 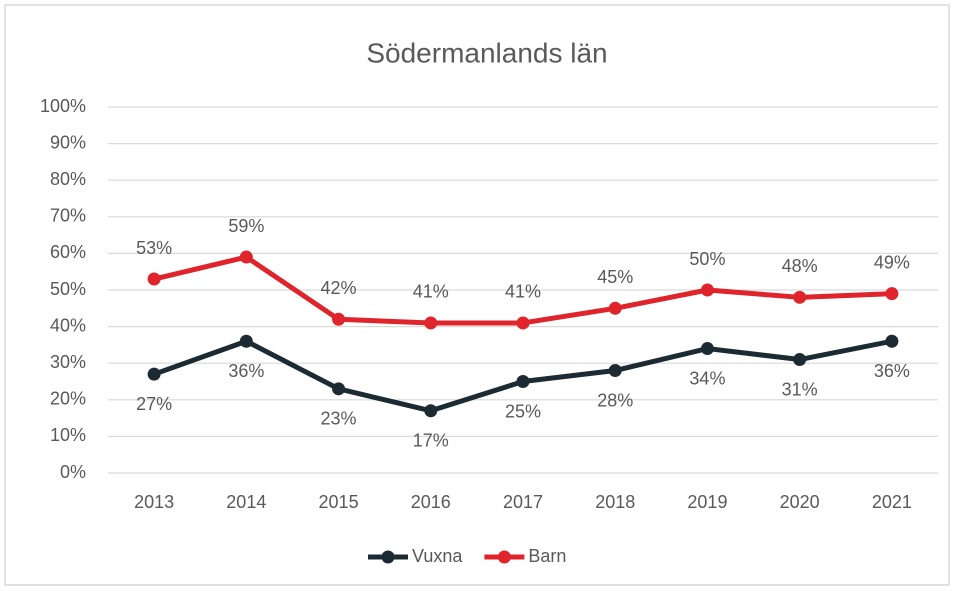 What do you see at coordinates (68, 289) in the screenshot?
I see `y-tick-label: 50%` at bounding box center [68, 289].